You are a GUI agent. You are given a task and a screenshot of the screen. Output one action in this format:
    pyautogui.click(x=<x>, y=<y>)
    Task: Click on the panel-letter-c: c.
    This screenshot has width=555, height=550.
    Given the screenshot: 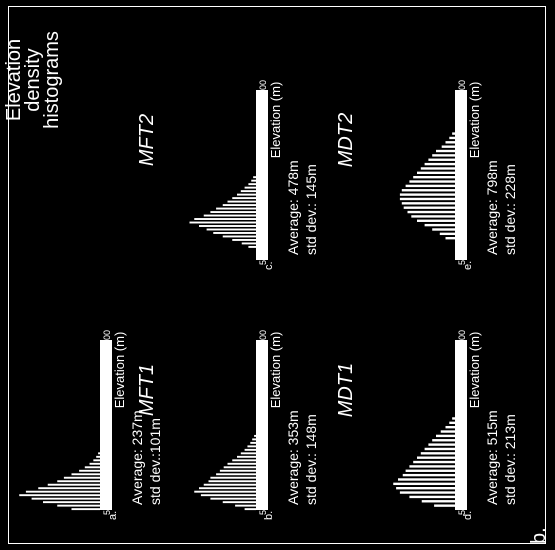 What is the action you would take?
    pyautogui.click(x=269, y=265)
    